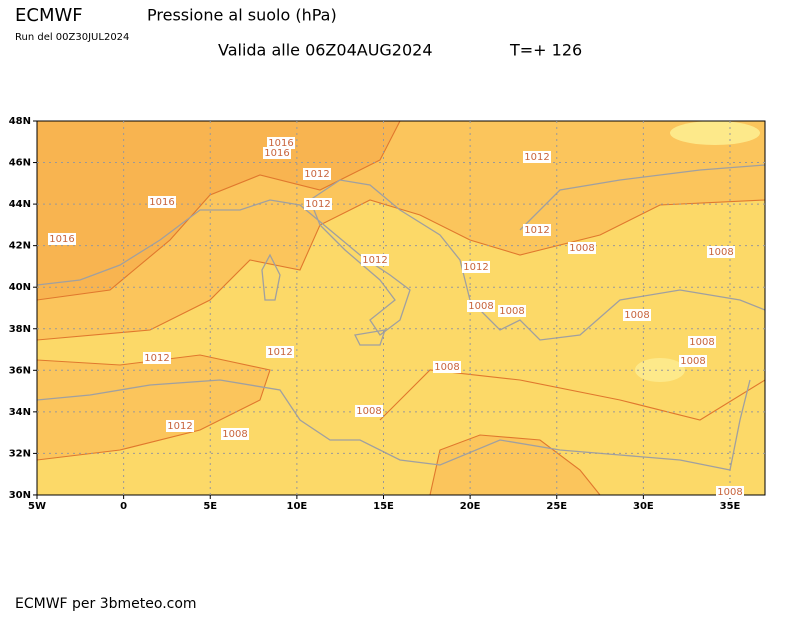  What do you see at coordinates (393, 425) in the screenshot?
I see `coastline` at bounding box center [393, 425].